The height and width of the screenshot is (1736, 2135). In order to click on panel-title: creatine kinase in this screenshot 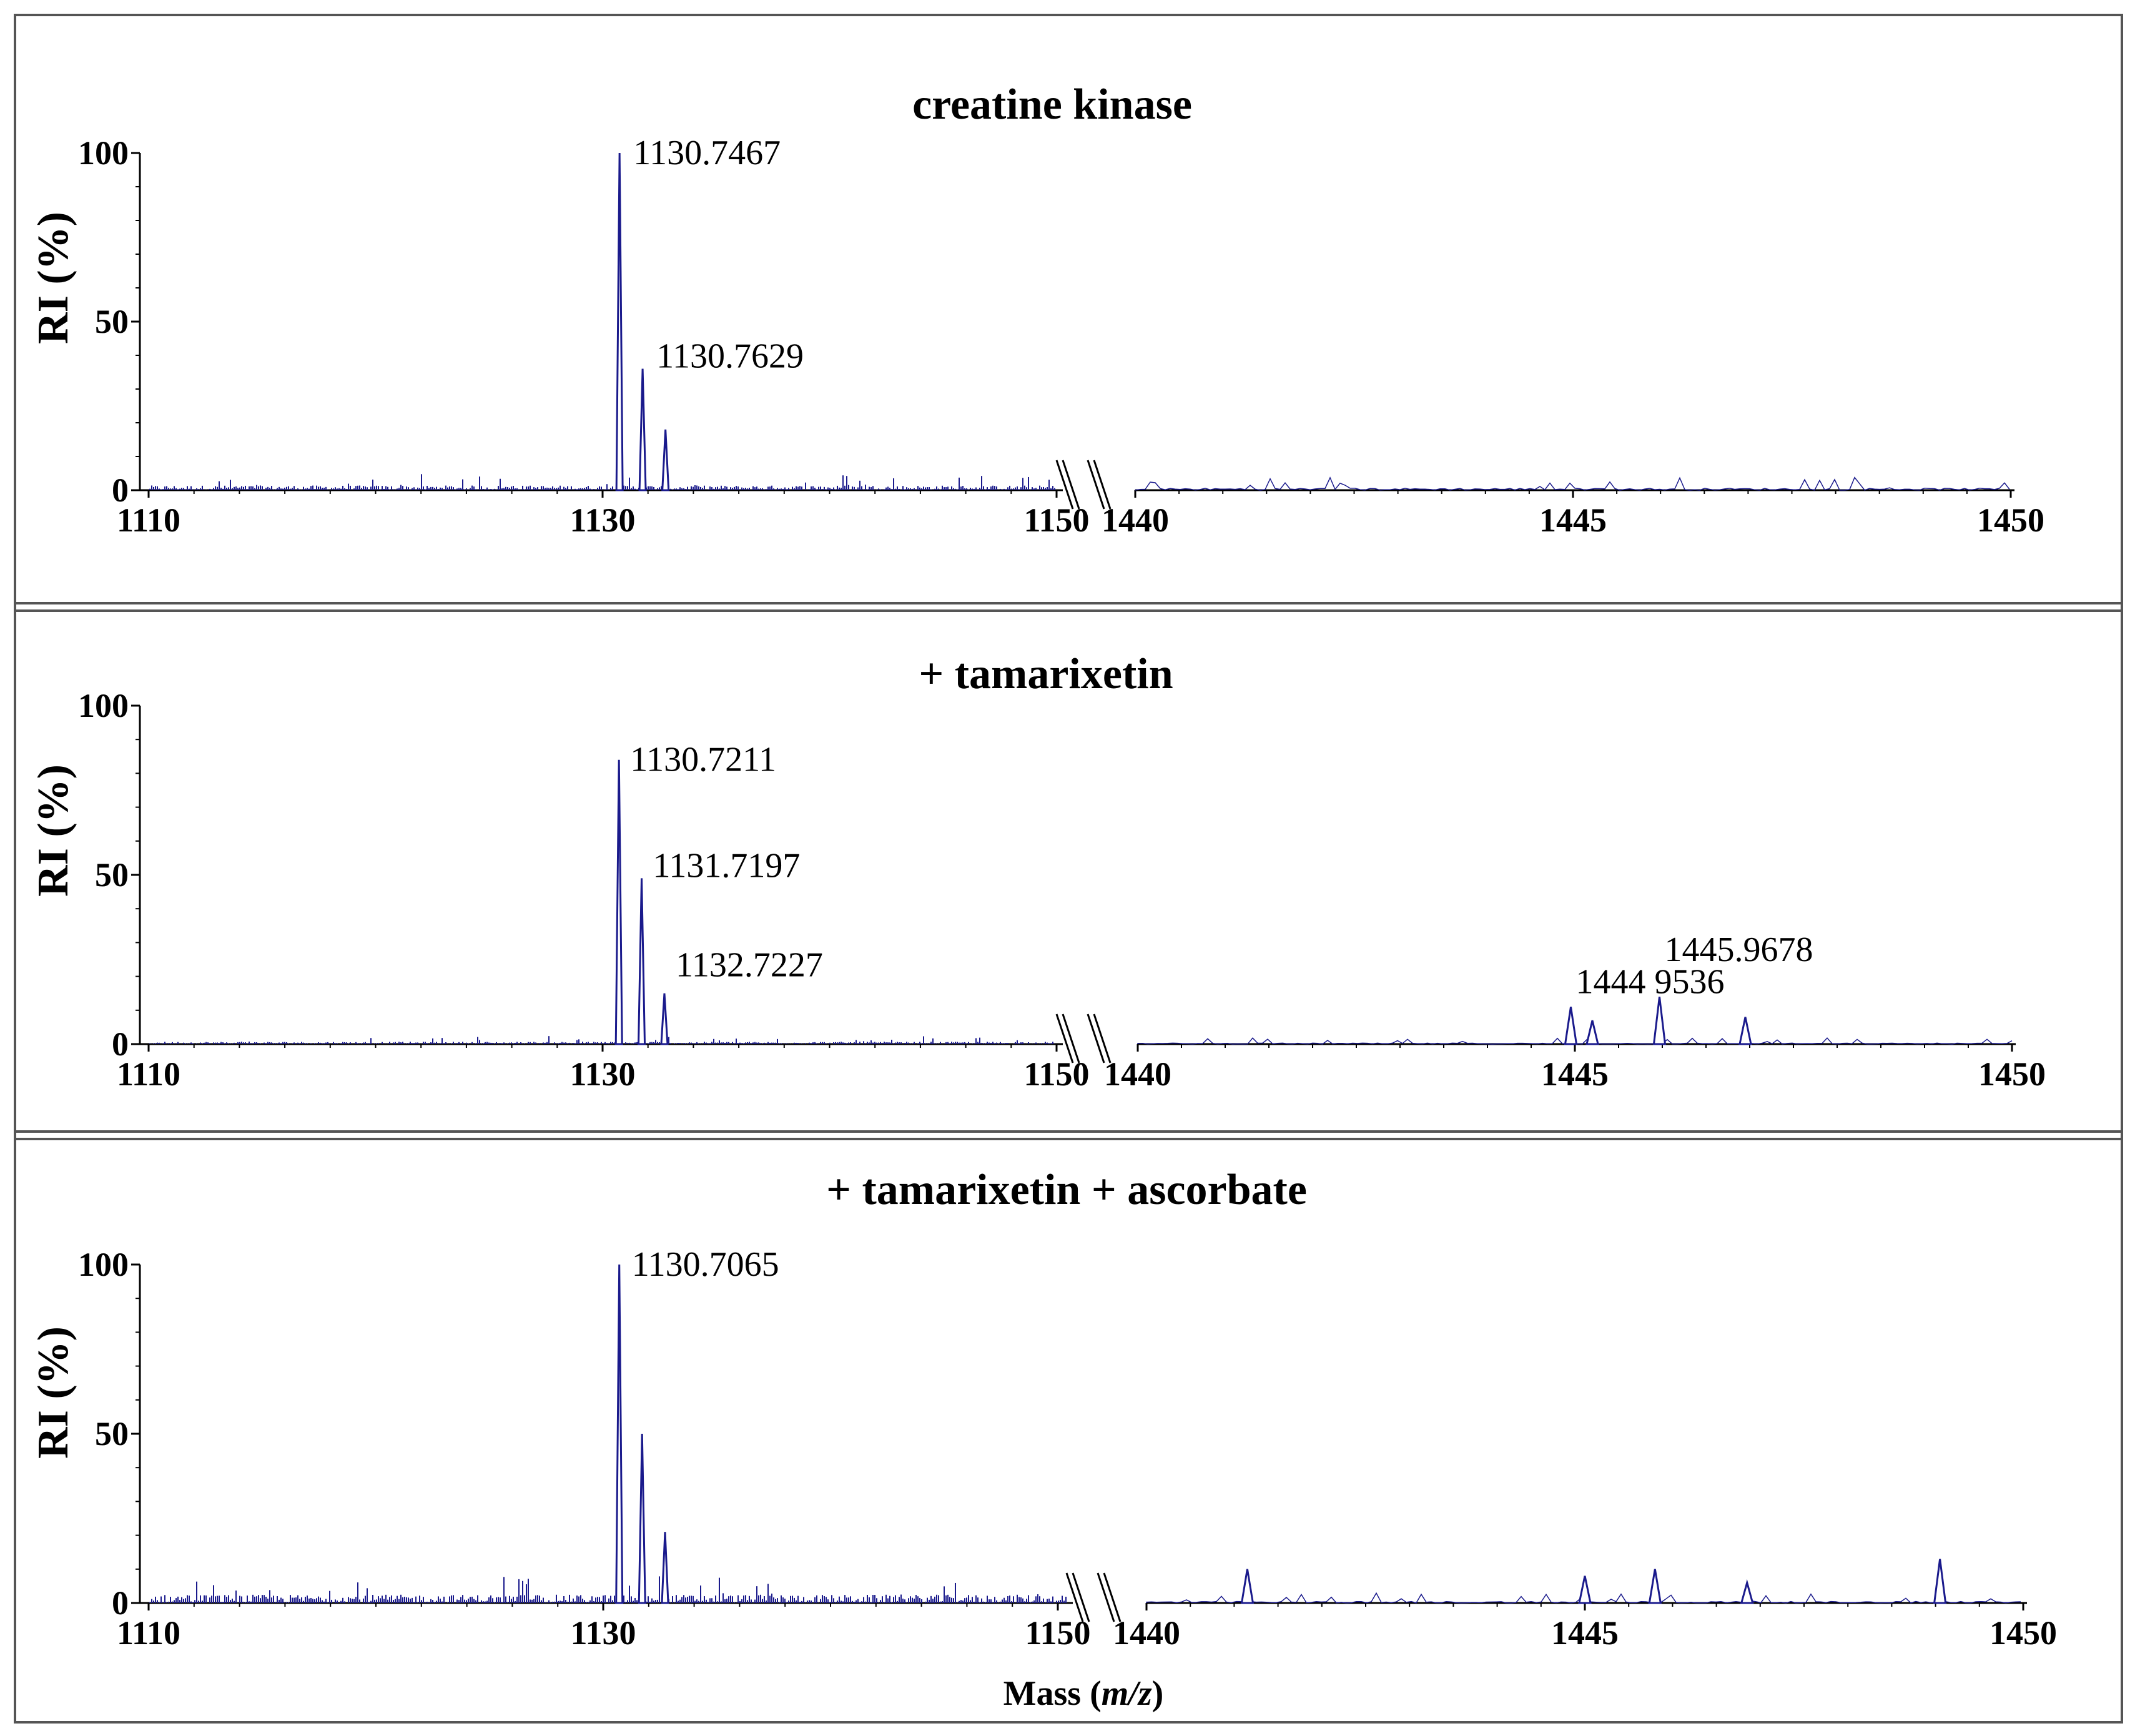, I will do `click(1052, 105)`.